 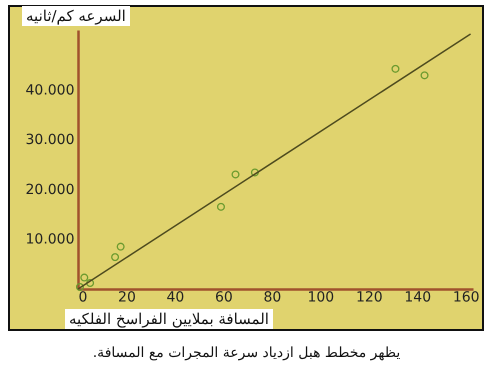 I want to click on x-tick-label: 140, so click(x=418, y=298).